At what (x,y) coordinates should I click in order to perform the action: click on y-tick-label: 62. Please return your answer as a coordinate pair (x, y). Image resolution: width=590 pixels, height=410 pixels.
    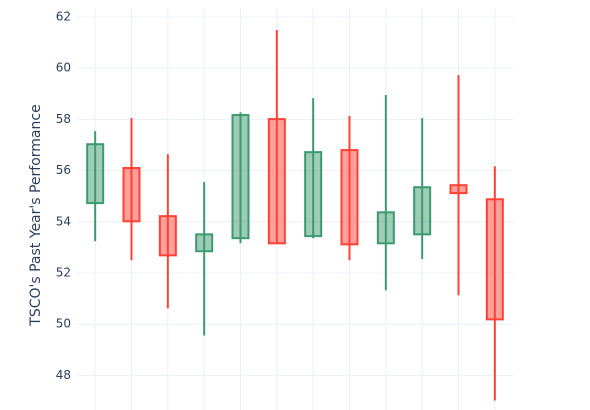
    Looking at the image, I should click on (63, 16).